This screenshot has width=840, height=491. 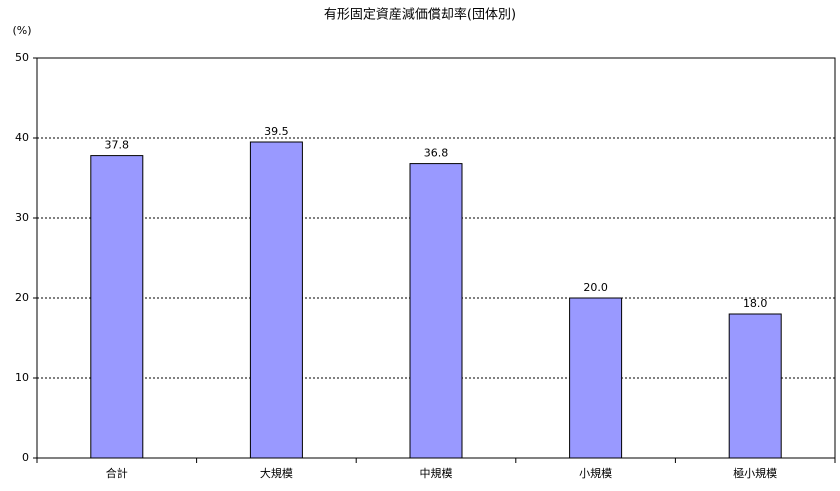 I want to click on data-label: 18.0, so click(x=755, y=303).